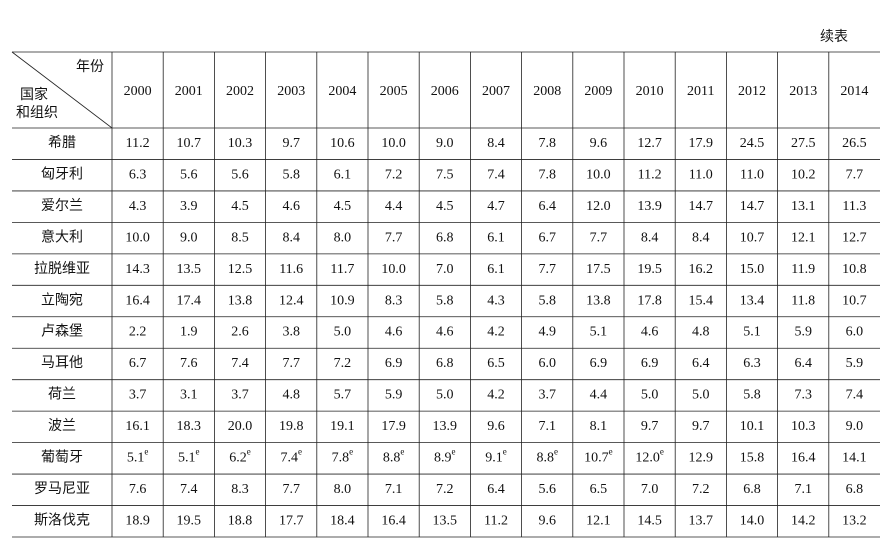 Image resolution: width=892 pixels, height=553 pixels. I want to click on cell-value: 3.8, so click(291, 332).